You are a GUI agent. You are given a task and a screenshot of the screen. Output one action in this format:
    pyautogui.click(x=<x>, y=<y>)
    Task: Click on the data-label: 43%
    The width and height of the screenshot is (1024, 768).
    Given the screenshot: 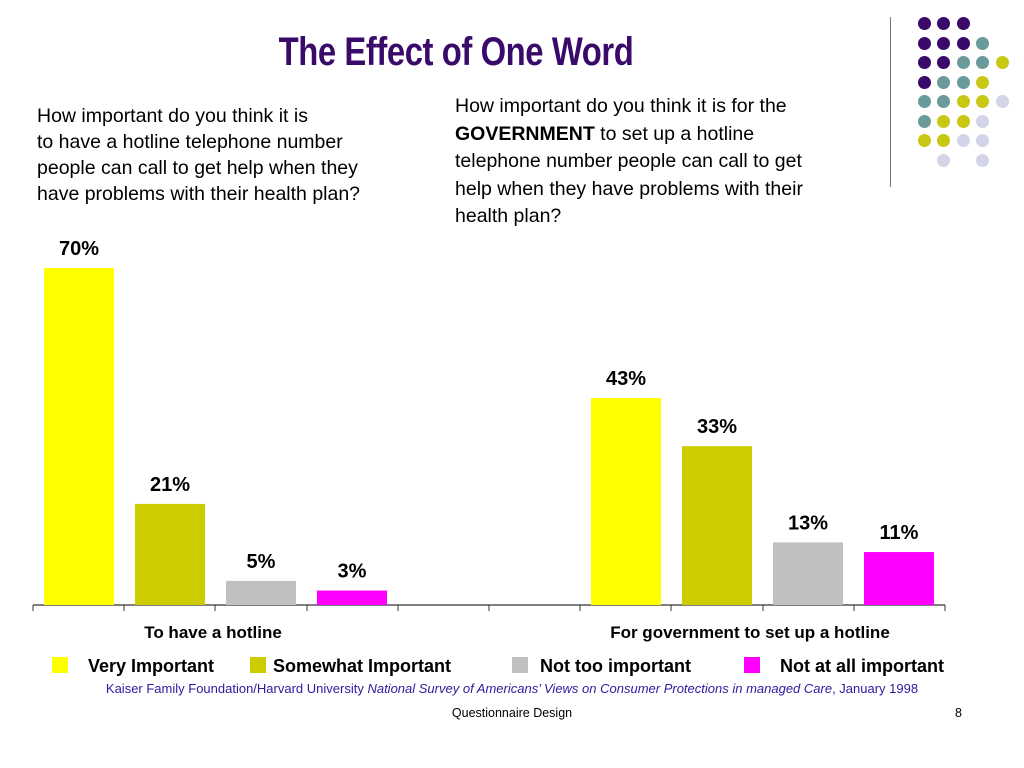 What is the action you would take?
    pyautogui.click(x=626, y=379)
    